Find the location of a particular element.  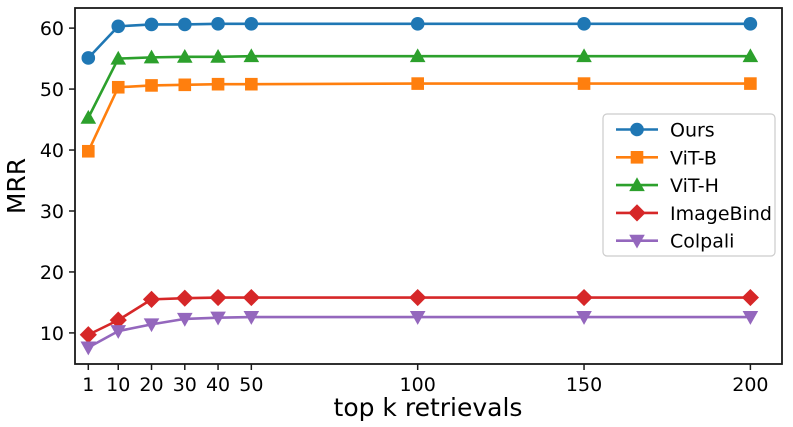

y-axis-label: MRR is located at coordinates (16, 186).